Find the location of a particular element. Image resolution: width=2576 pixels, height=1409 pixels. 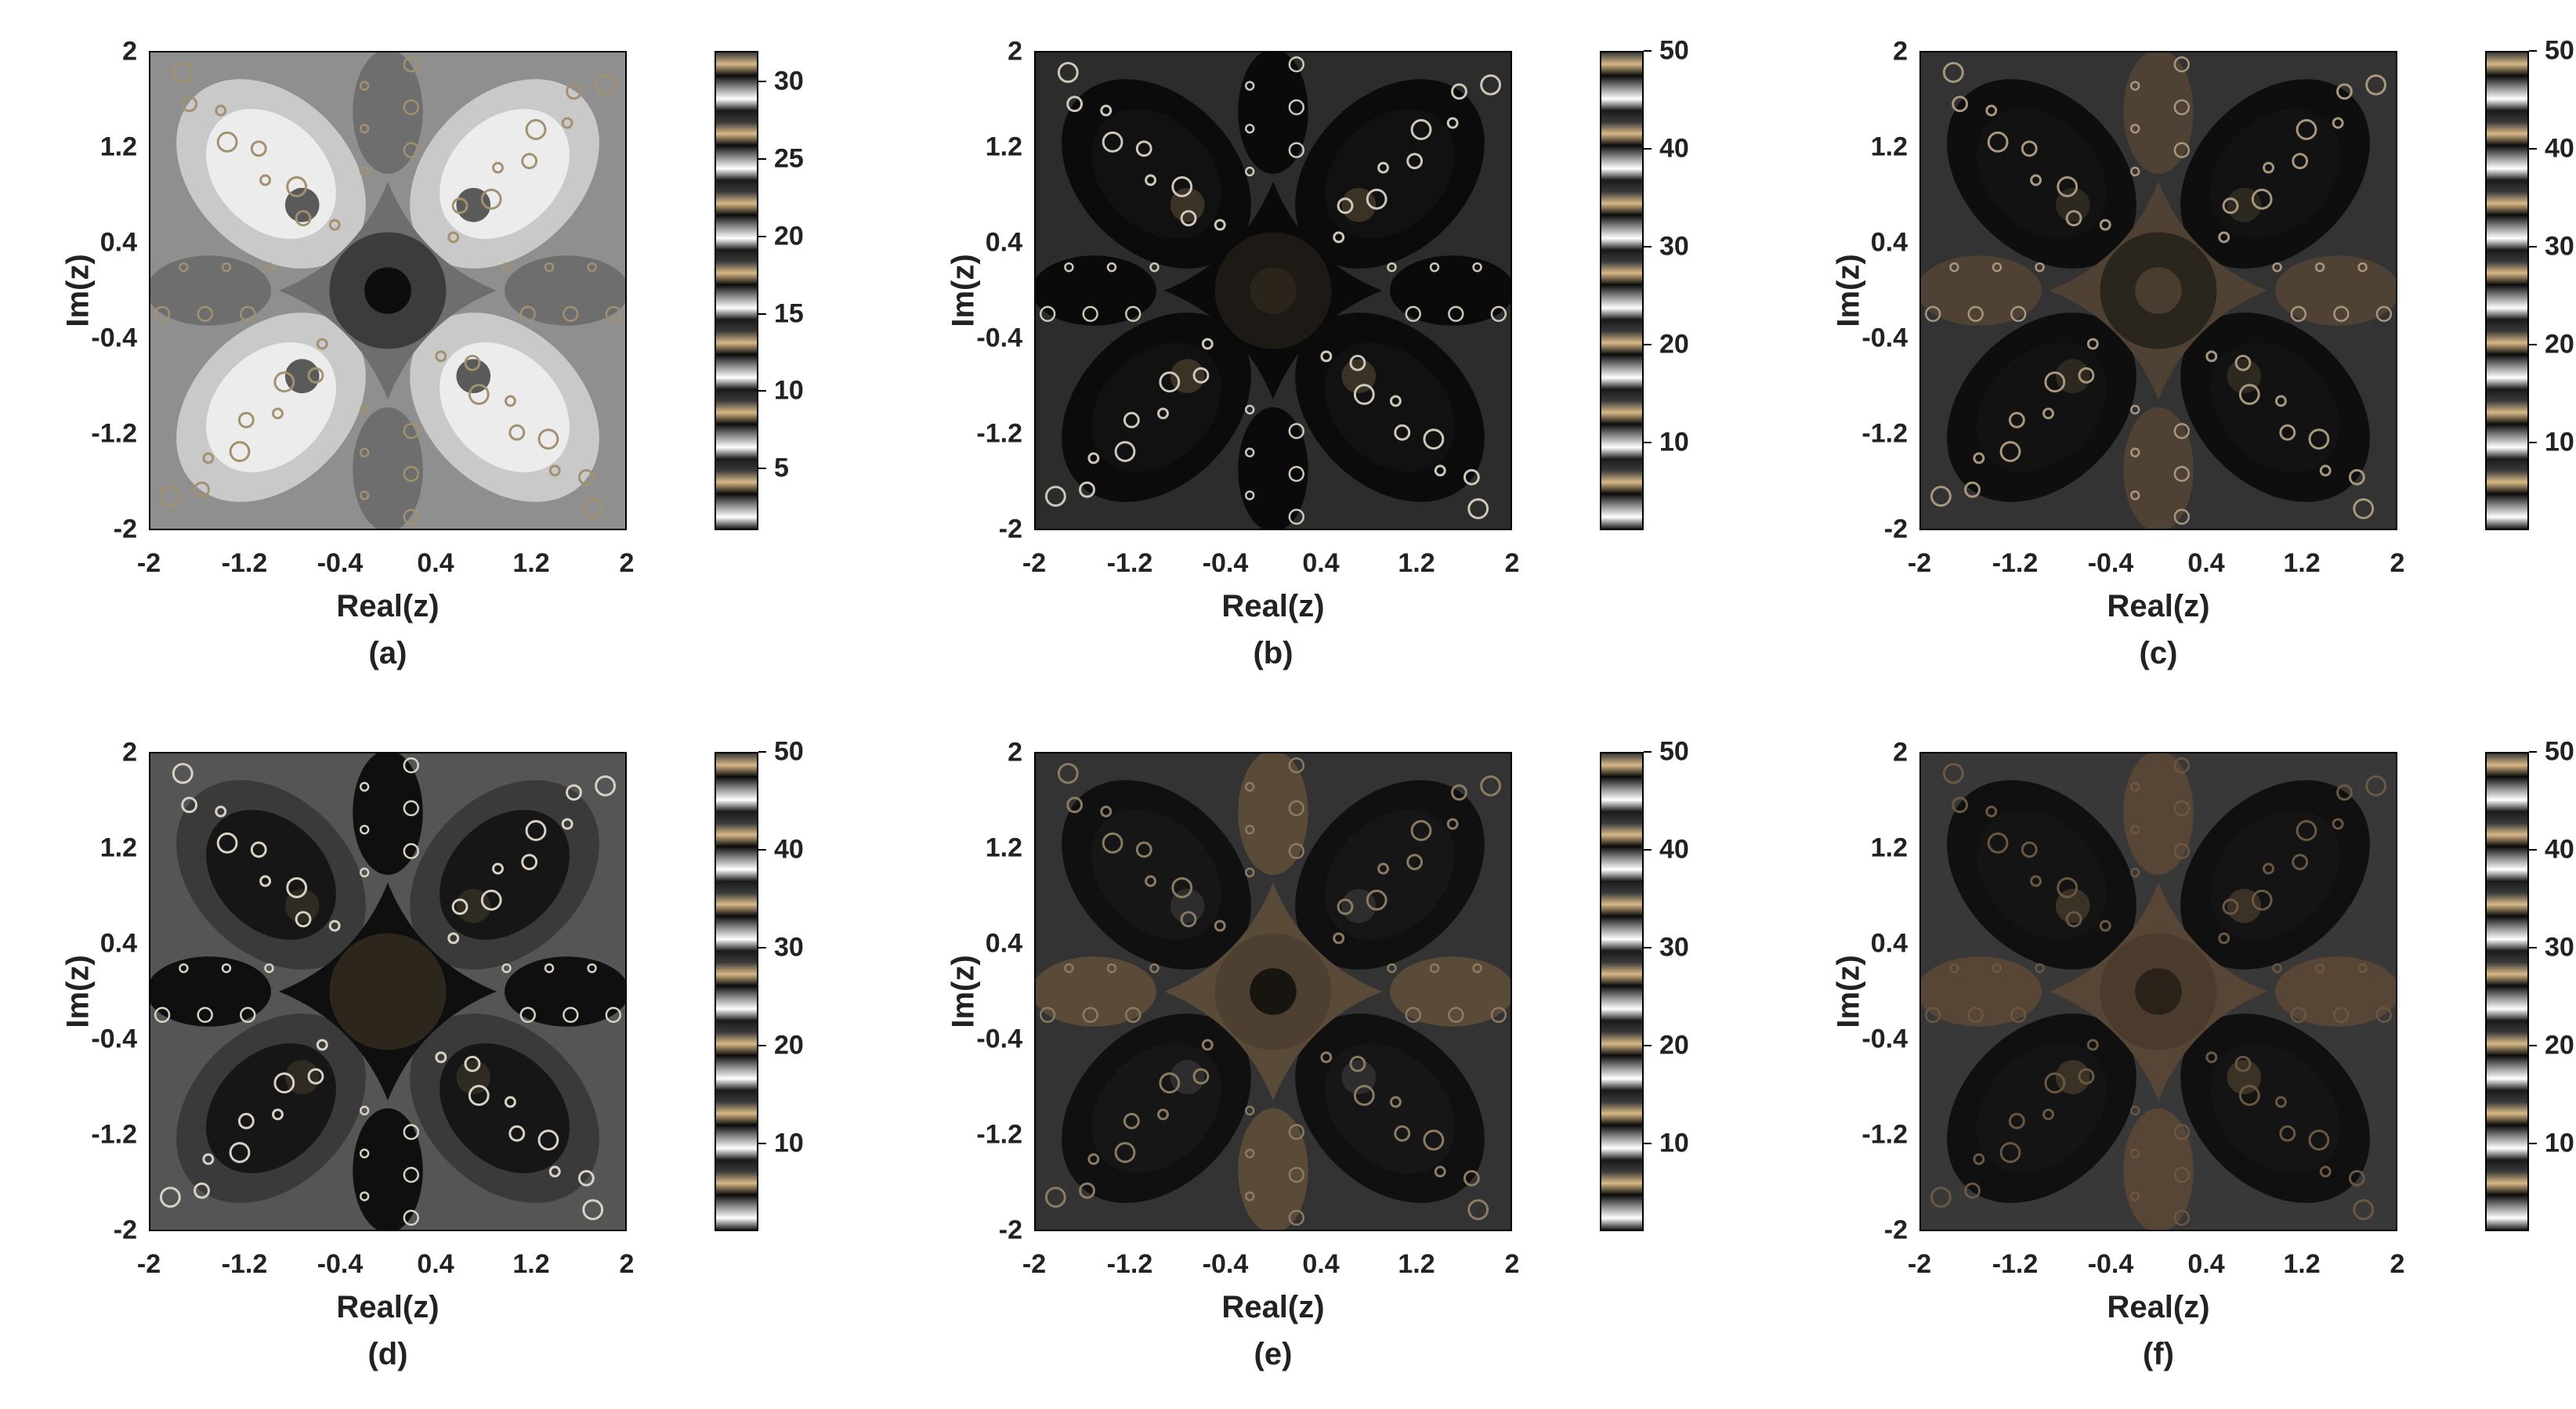

fractal-plot-c is located at coordinates (2158, 290).